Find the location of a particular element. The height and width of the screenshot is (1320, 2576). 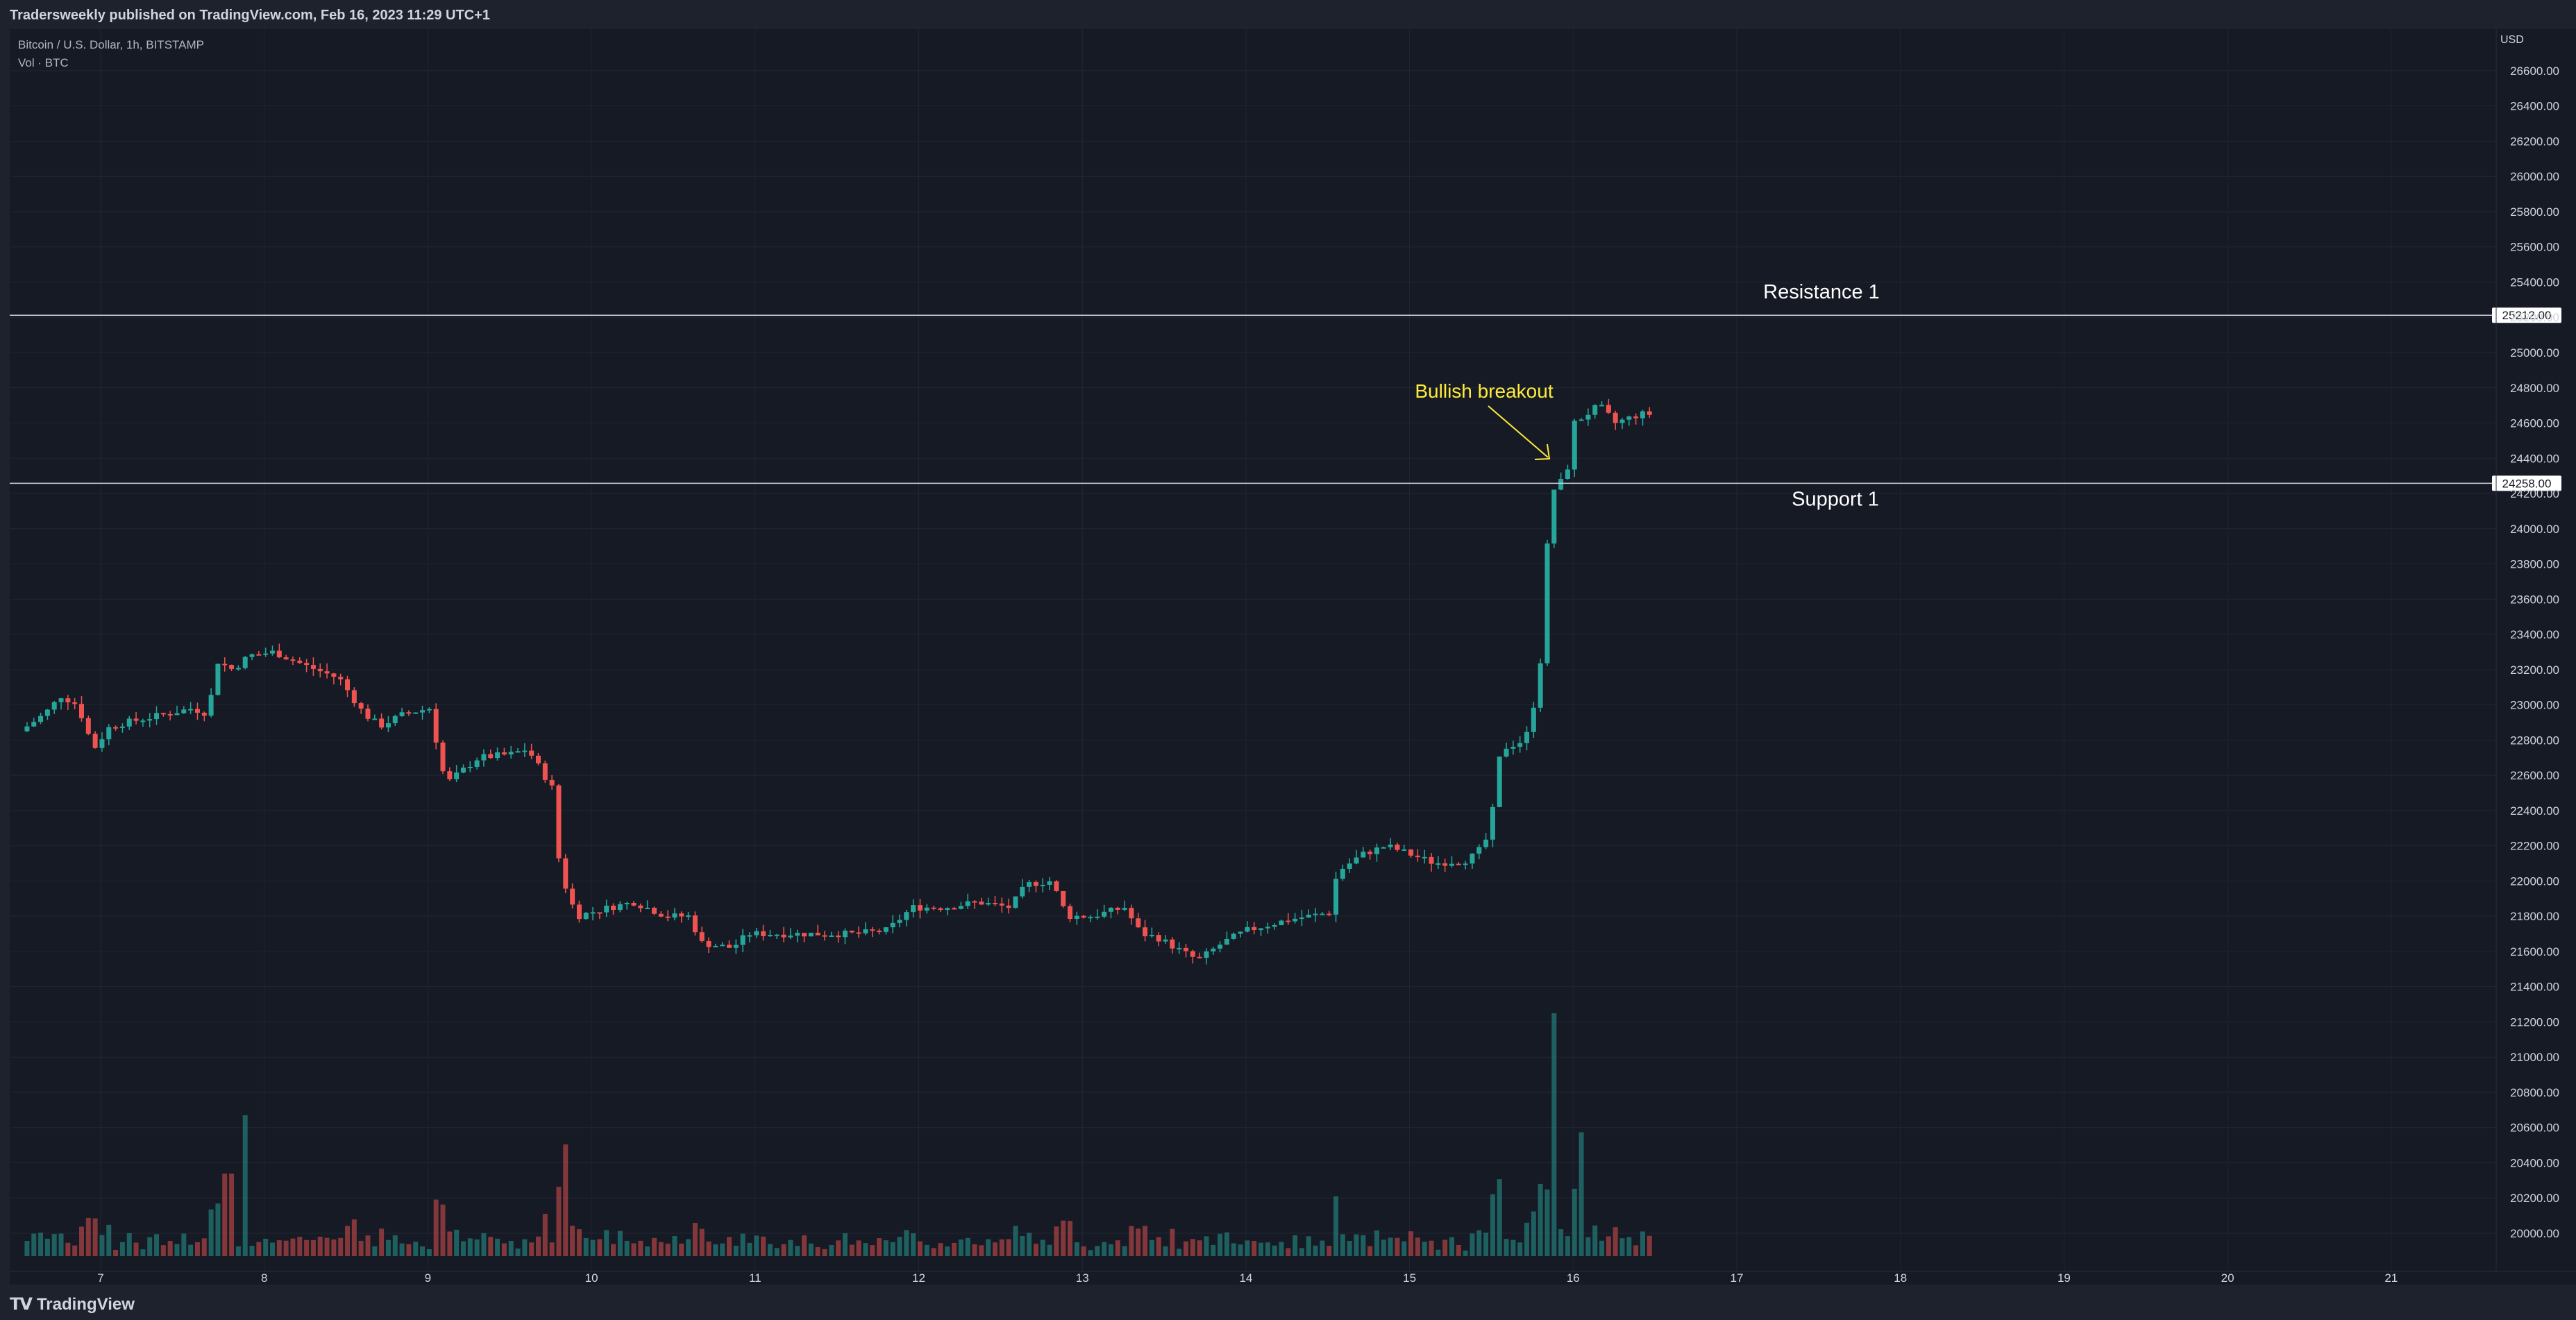

price-tick-label: 23600.00 is located at coordinates (2534, 599).